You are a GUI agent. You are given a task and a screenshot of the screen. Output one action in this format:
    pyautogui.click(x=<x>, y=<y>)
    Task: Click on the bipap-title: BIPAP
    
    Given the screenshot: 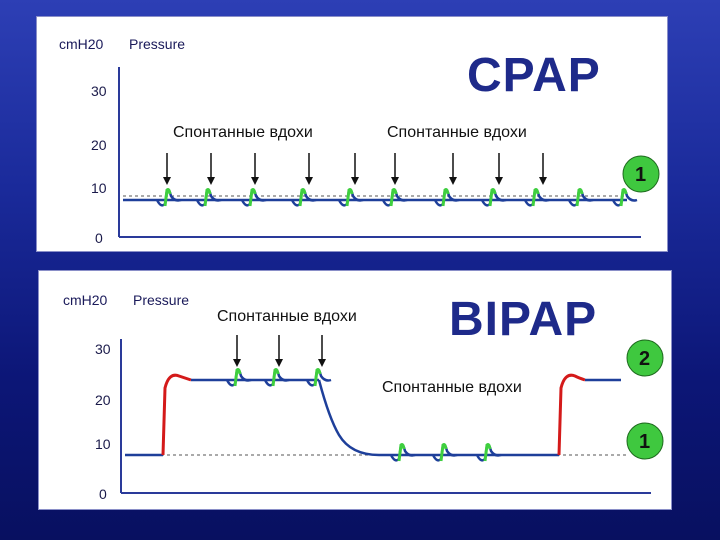 What is the action you would take?
    pyautogui.click(x=523, y=319)
    